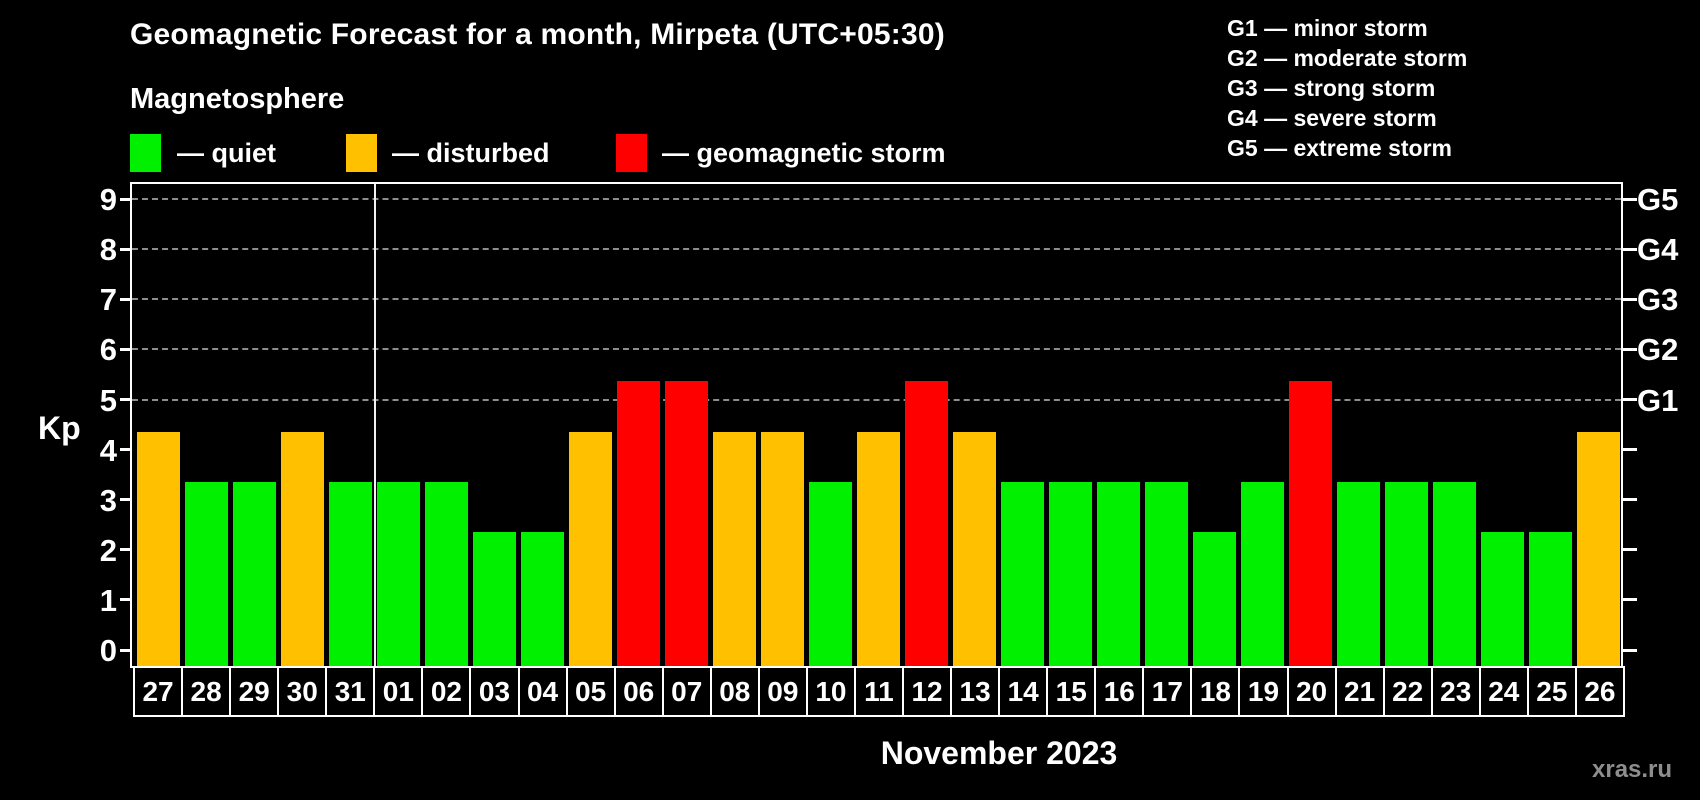 The image size is (1700, 800). Describe the element at coordinates (361, 153) in the screenshot. I see `disturbed-swatch-icon` at that location.